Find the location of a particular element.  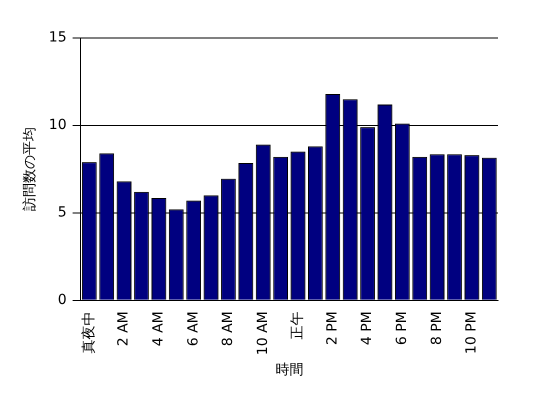

y-tick-label: 10 is located at coordinates (57, 125).